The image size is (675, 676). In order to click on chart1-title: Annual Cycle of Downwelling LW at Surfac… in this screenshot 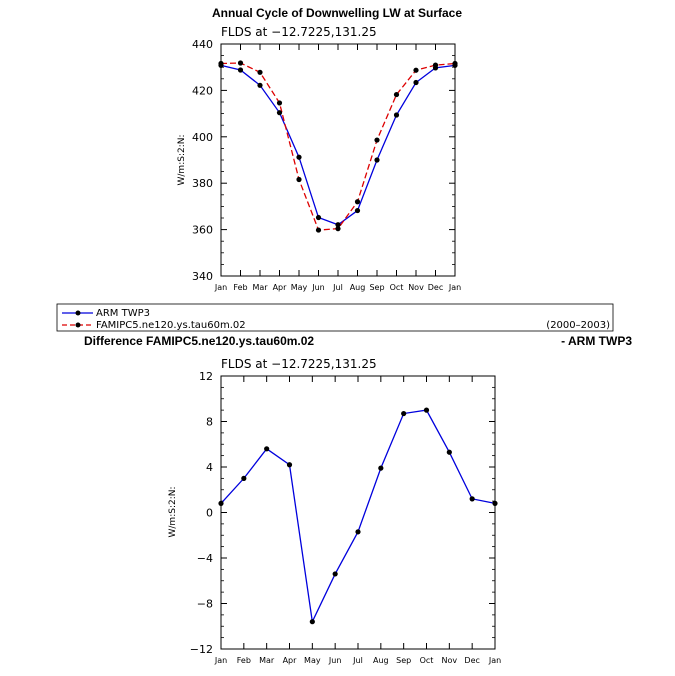, I will do `click(337, 13)`.